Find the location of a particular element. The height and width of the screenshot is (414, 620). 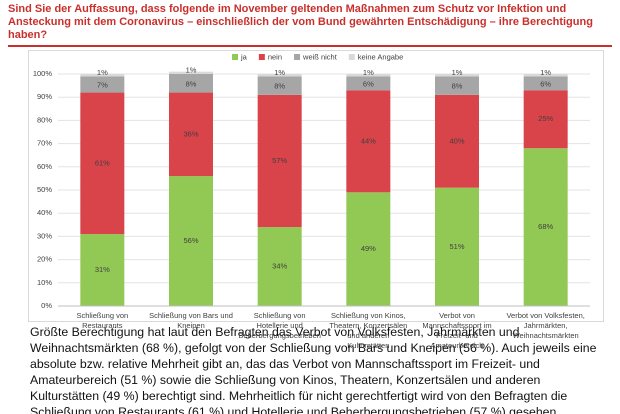

x-tick-label: Schließung von Bars und Kneipen is located at coordinates (191, 320).